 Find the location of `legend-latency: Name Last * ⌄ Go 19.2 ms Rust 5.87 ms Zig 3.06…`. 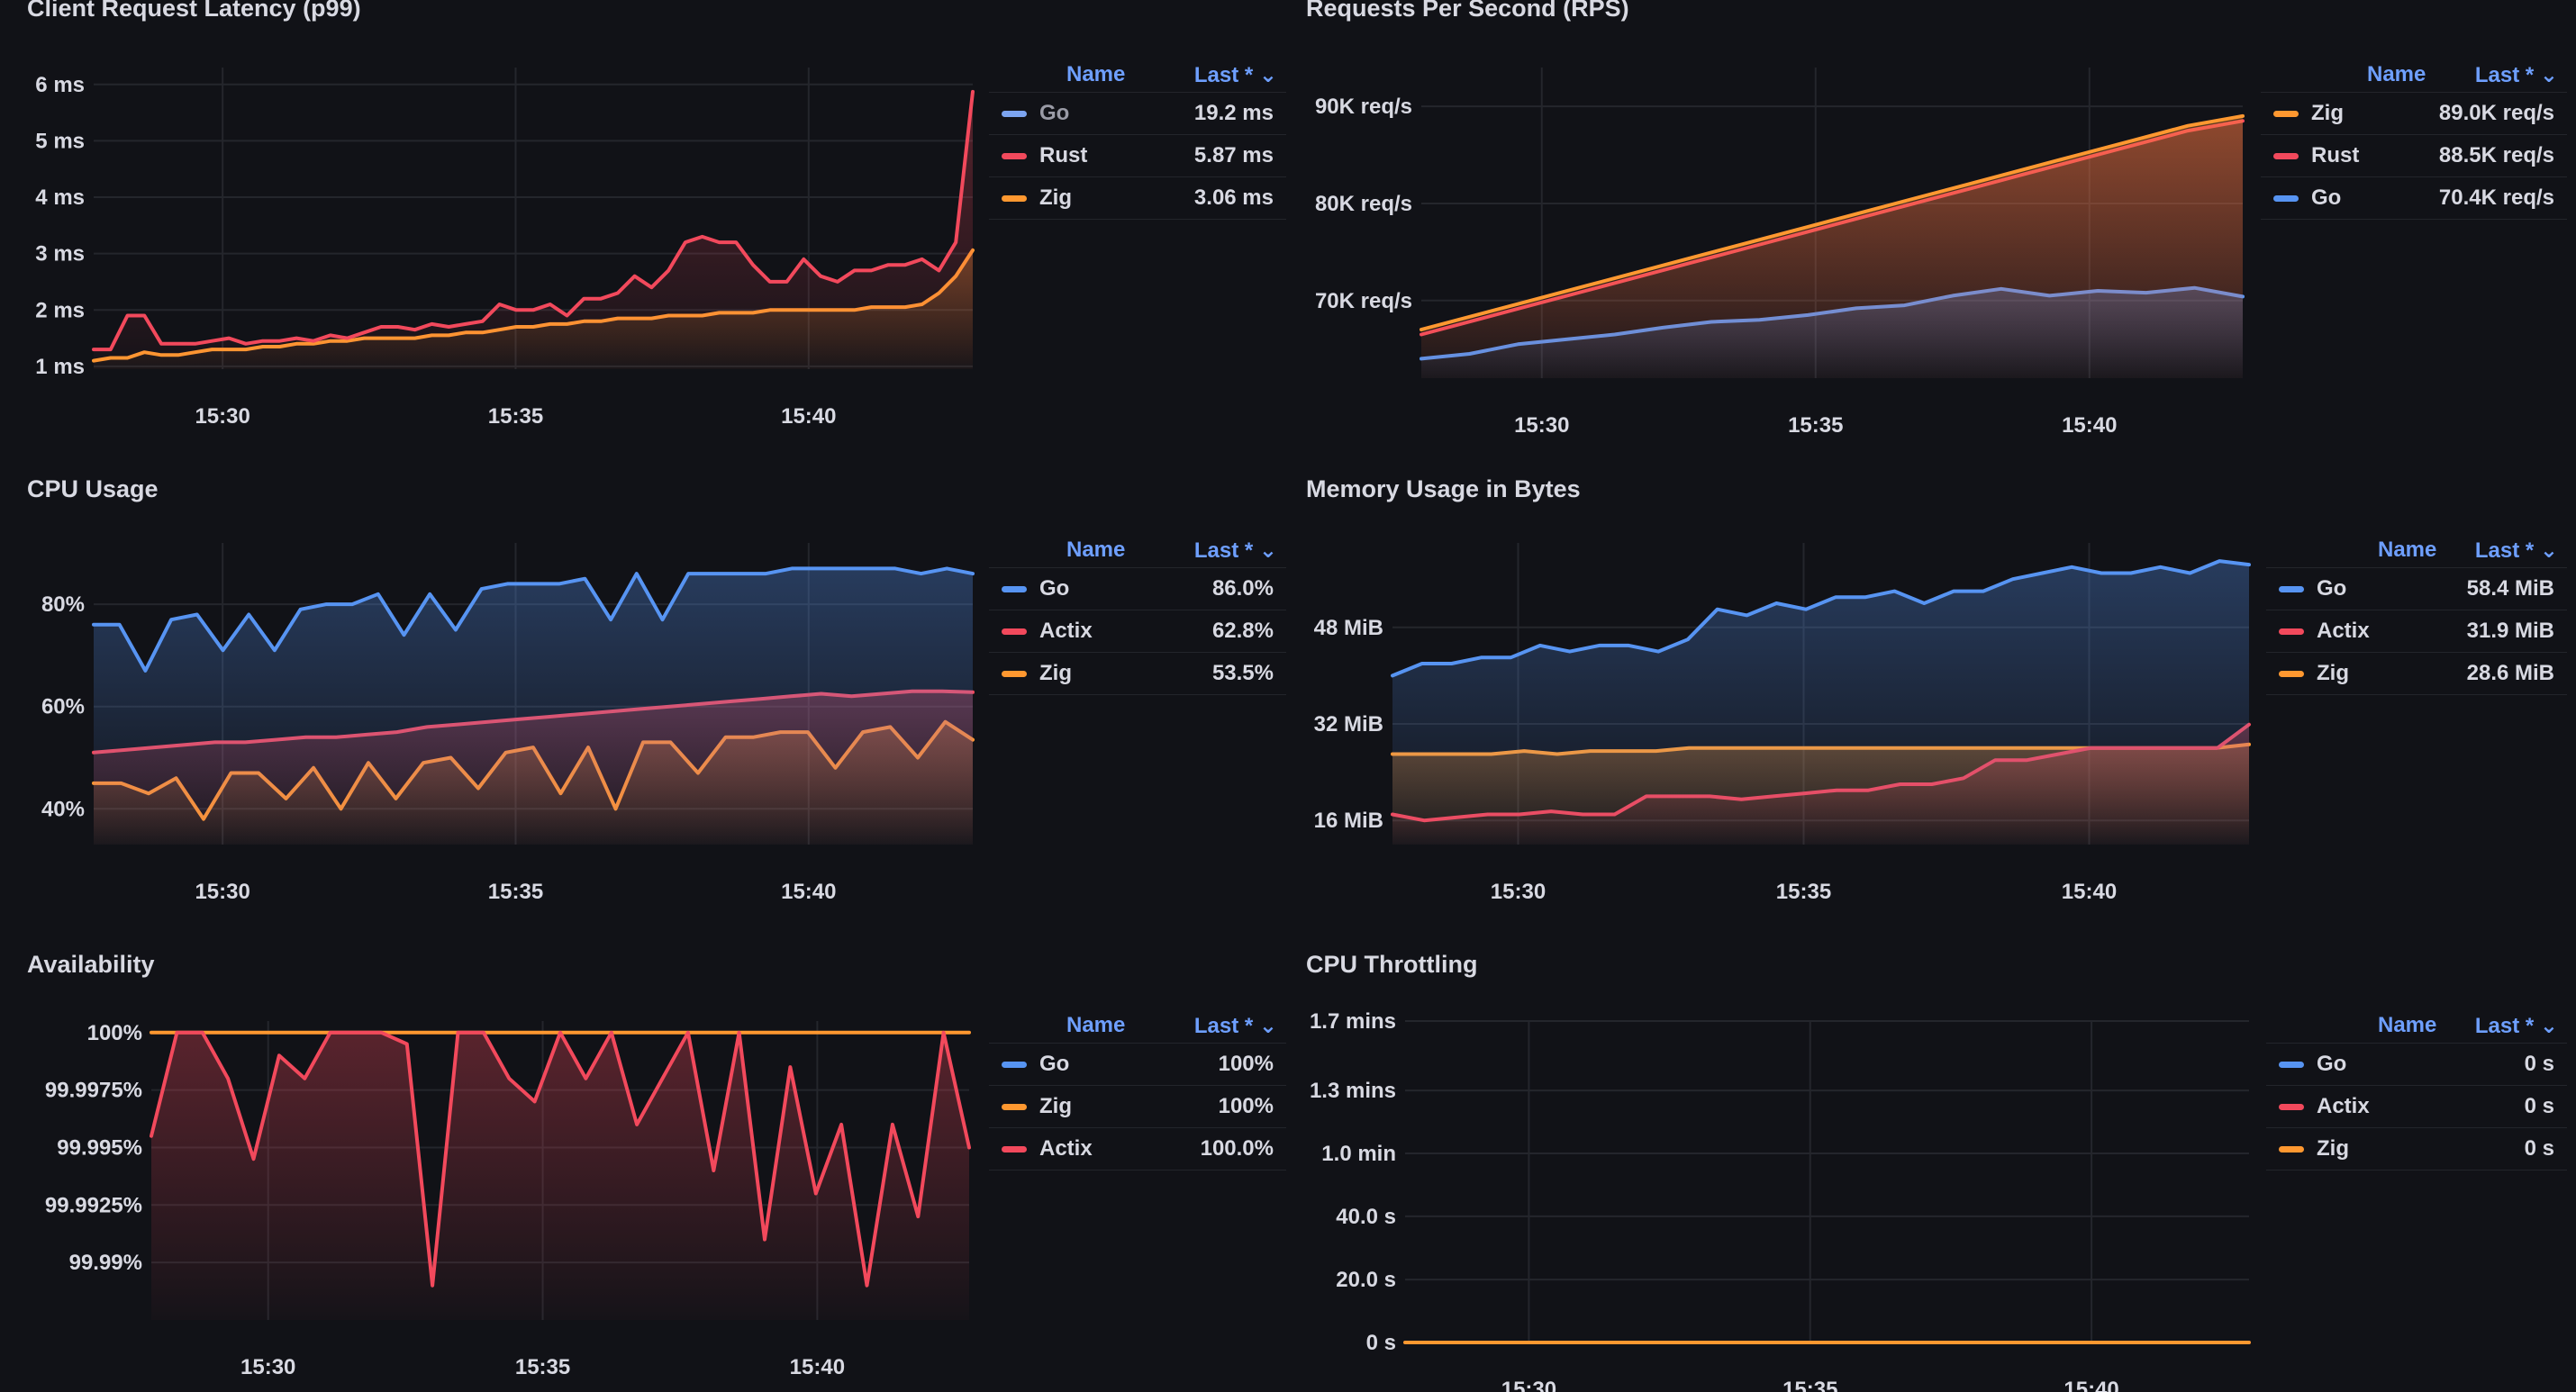

legend-latency: Name Last * ⌄ Go 19.2 ms Rust 5.87 ms Zig 3.06… is located at coordinates (1137, 139).